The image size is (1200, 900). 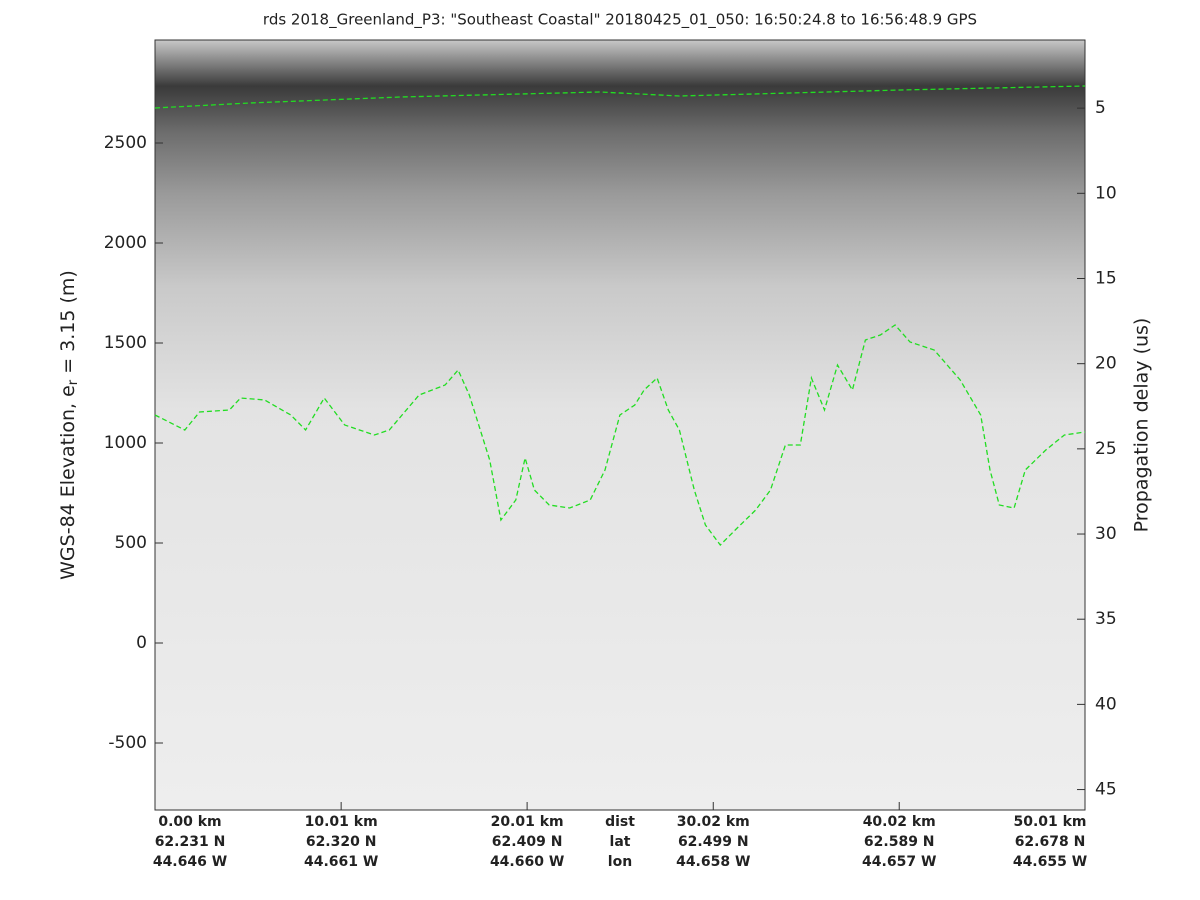 I want to click on y2-tick-label: 15, so click(x=1106, y=278).